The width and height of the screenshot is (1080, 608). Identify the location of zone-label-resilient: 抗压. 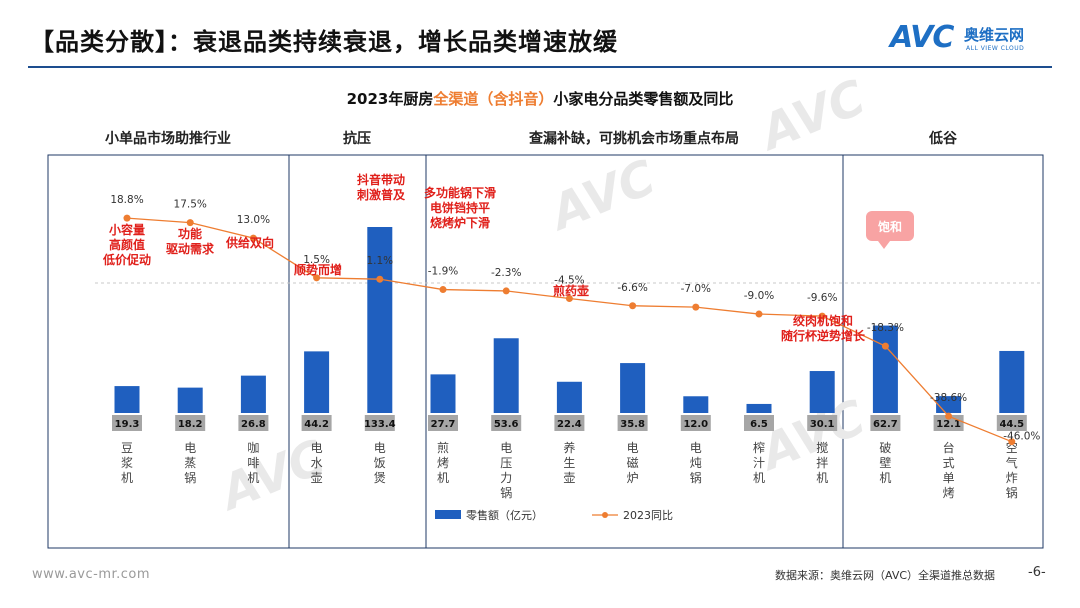
(357, 139).